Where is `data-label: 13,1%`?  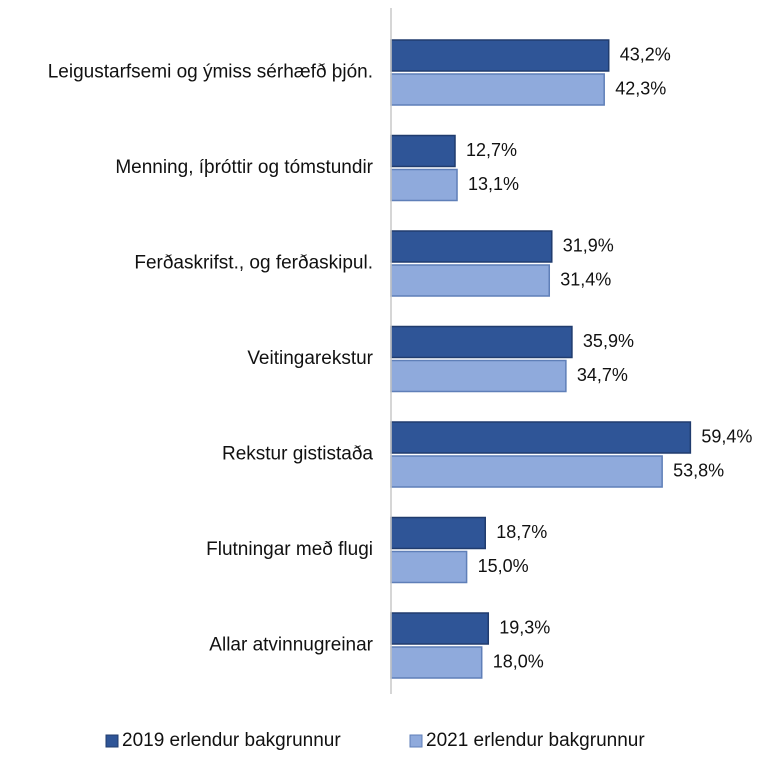 data-label: 13,1% is located at coordinates (493, 184).